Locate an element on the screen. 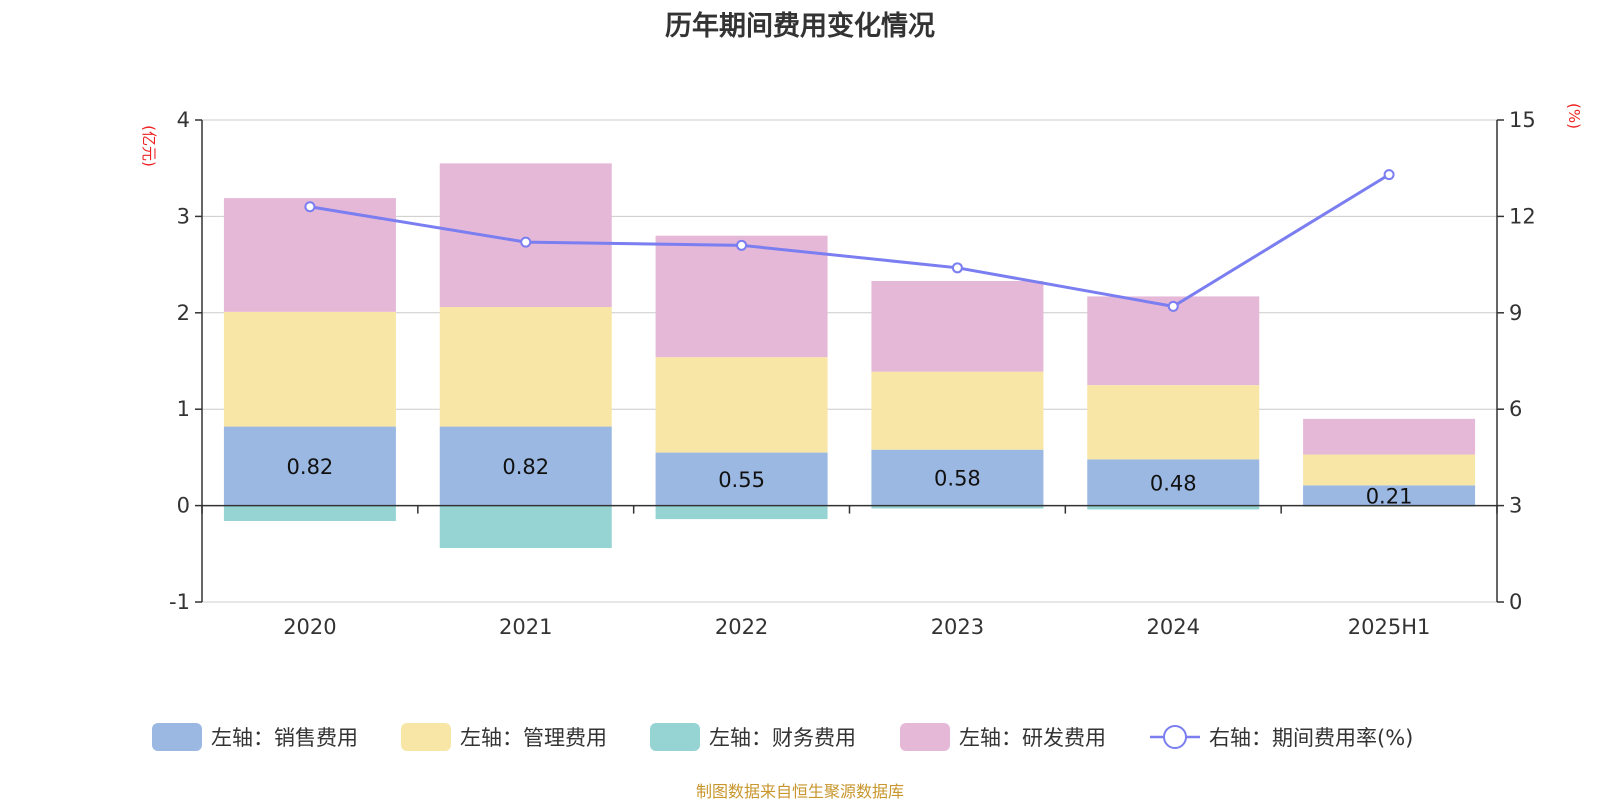 This screenshot has height=802, width=1600. line-series-group is located at coordinates (849, 240).